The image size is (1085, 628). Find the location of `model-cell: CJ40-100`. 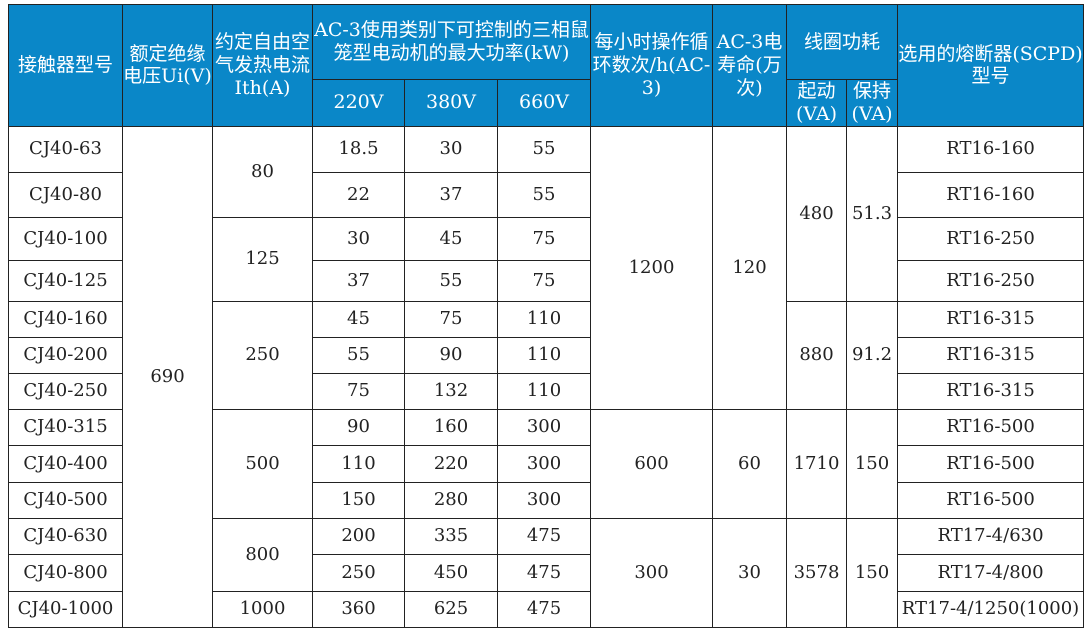

model-cell: CJ40-100 is located at coordinates (65, 238).